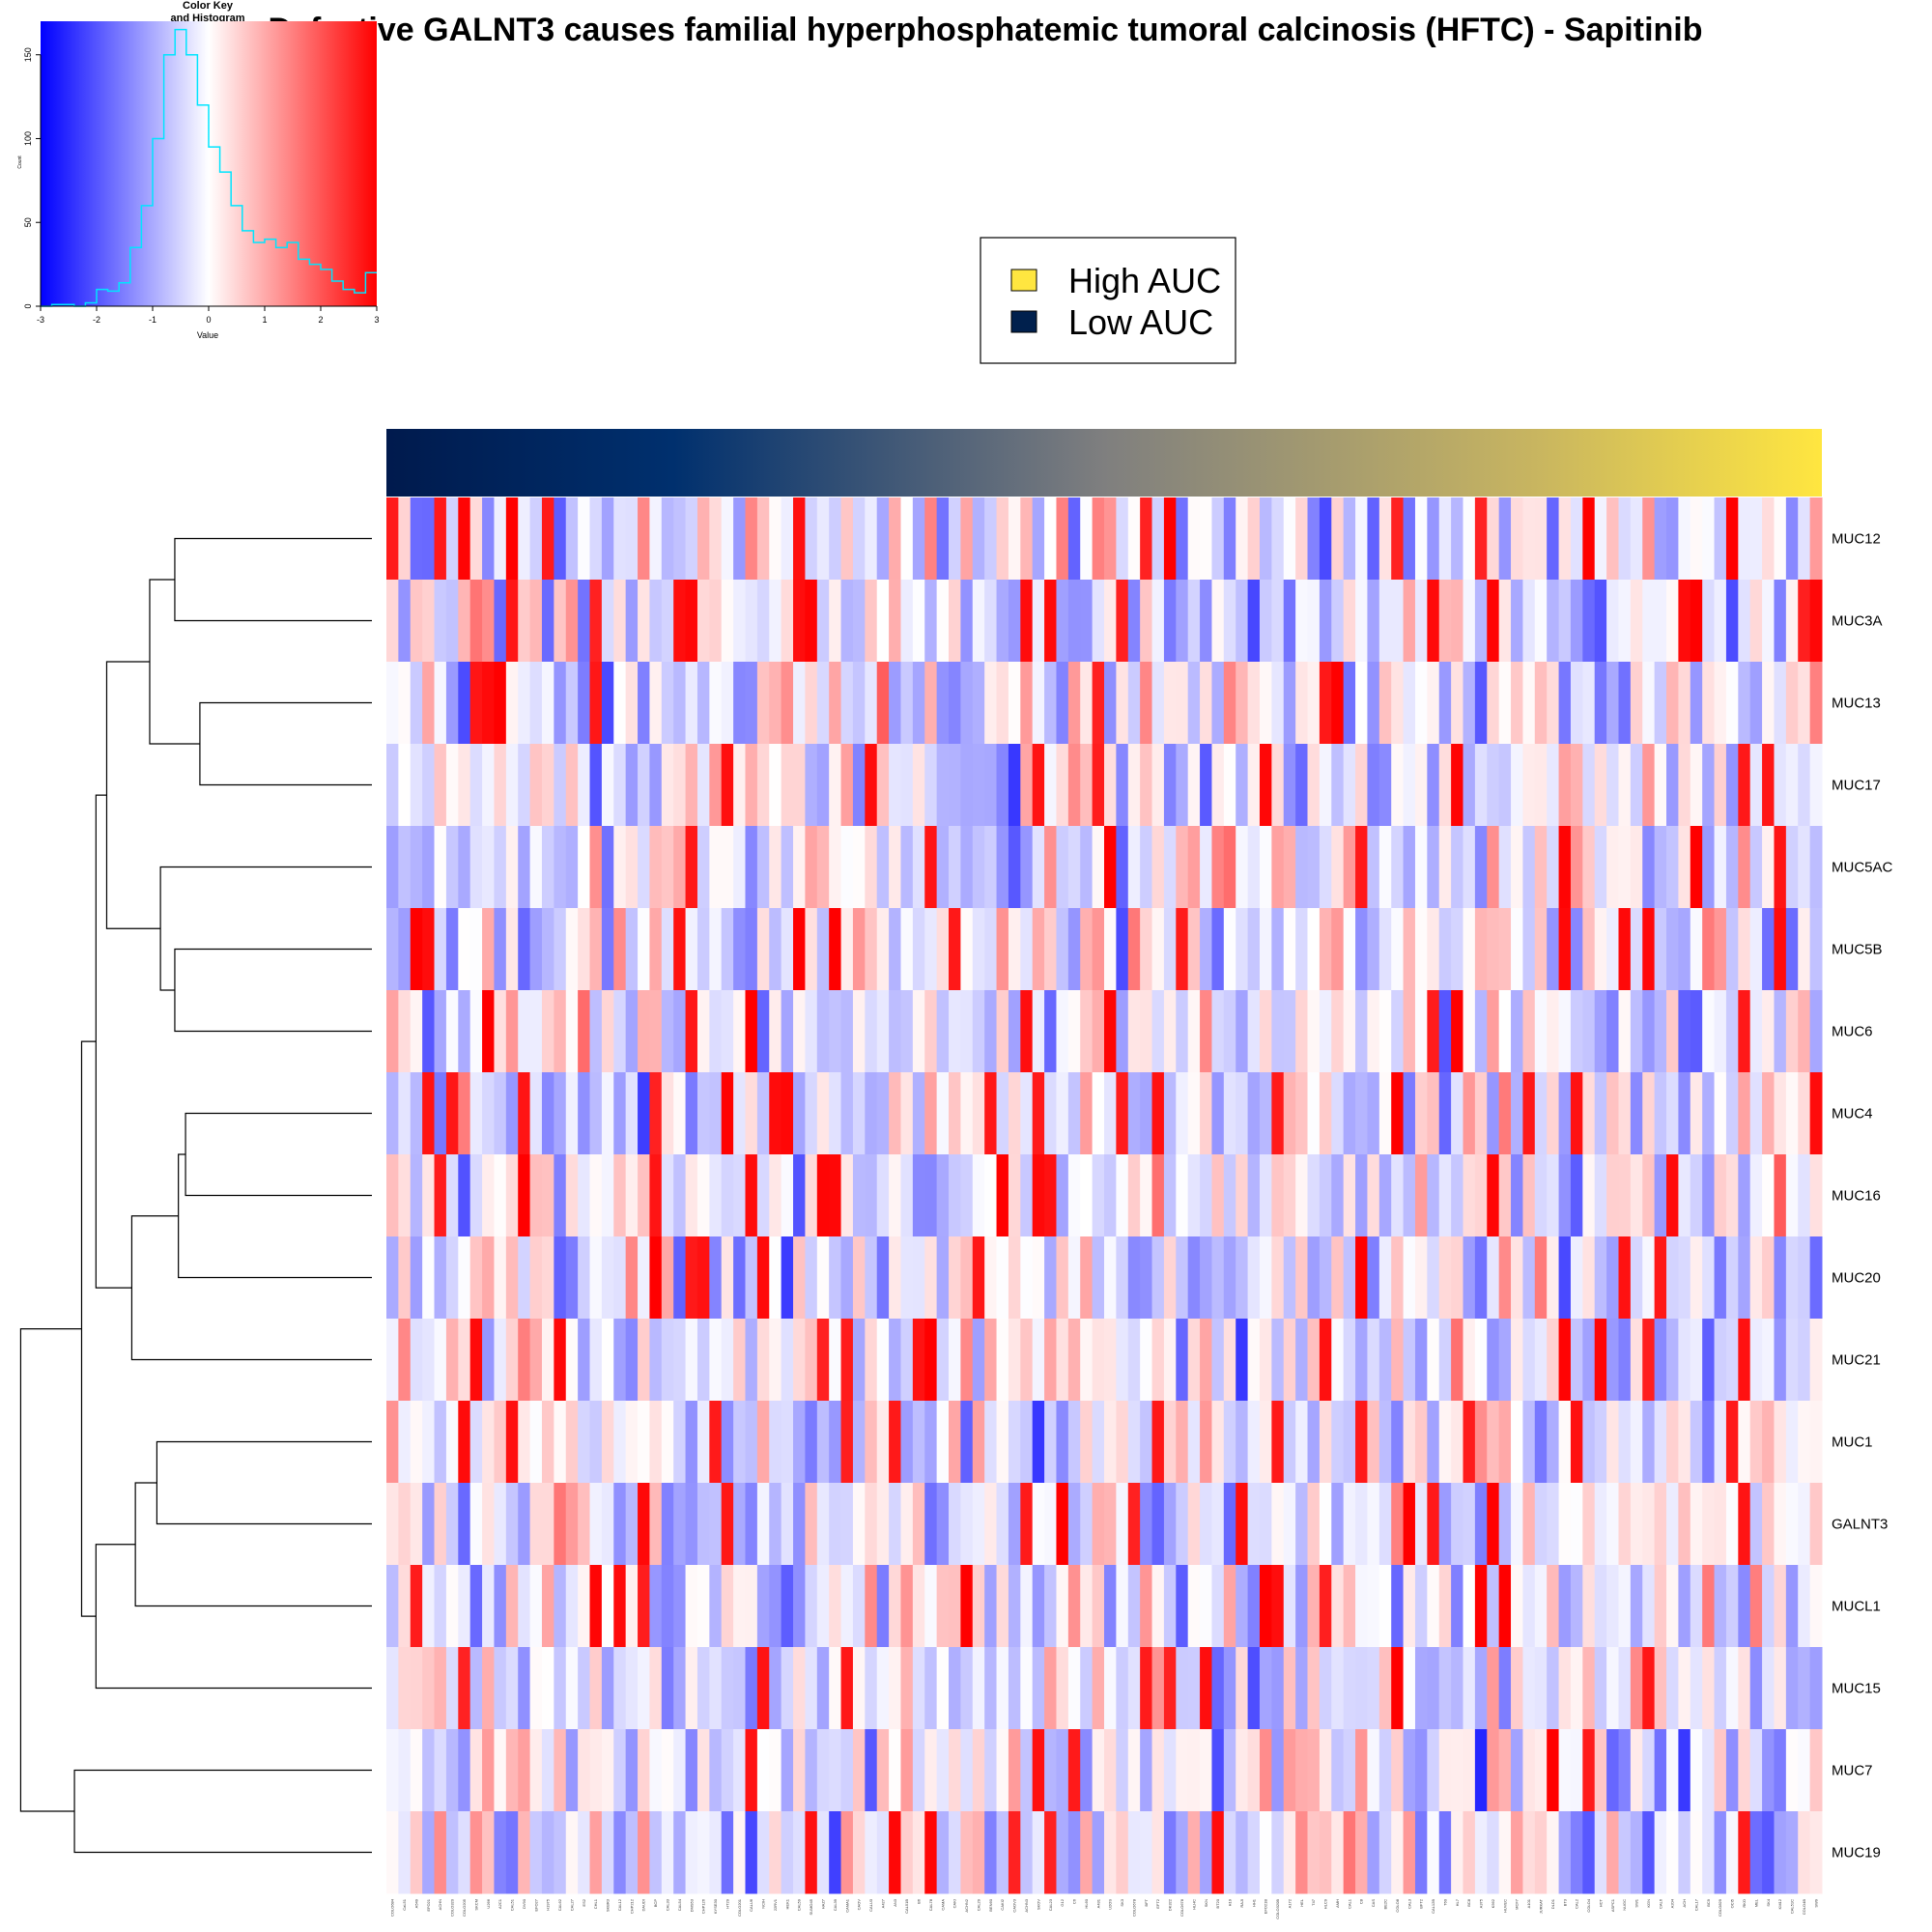 This screenshot has height=1932, width=1932. I want to click on column-label: A431, so click(1097, 1903).